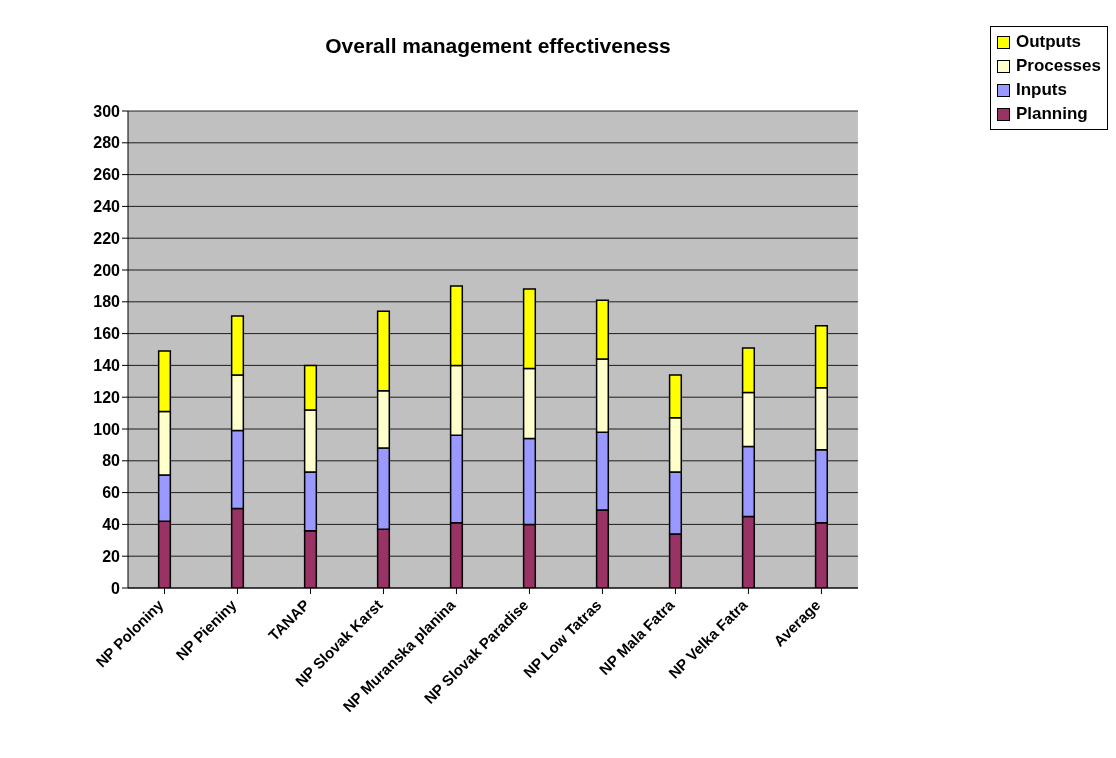 This screenshot has width=1116, height=758. What do you see at coordinates (1051, 114) in the screenshot?
I see `legend-label: Planning` at bounding box center [1051, 114].